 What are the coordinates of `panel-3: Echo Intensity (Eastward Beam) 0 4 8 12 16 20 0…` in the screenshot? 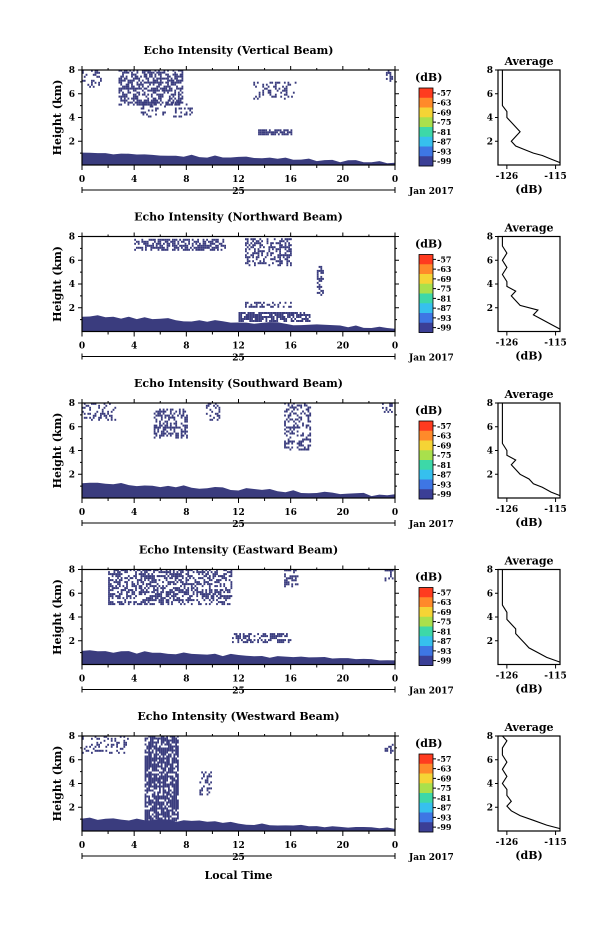 It's located at (309, 620).